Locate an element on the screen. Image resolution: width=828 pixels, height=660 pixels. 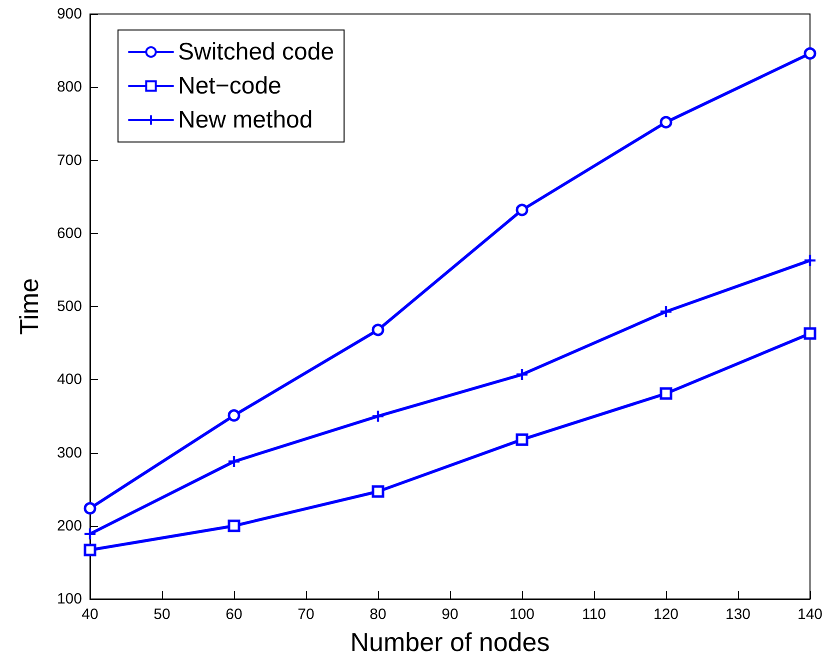
legend-label: New method is located at coordinates (245, 120).